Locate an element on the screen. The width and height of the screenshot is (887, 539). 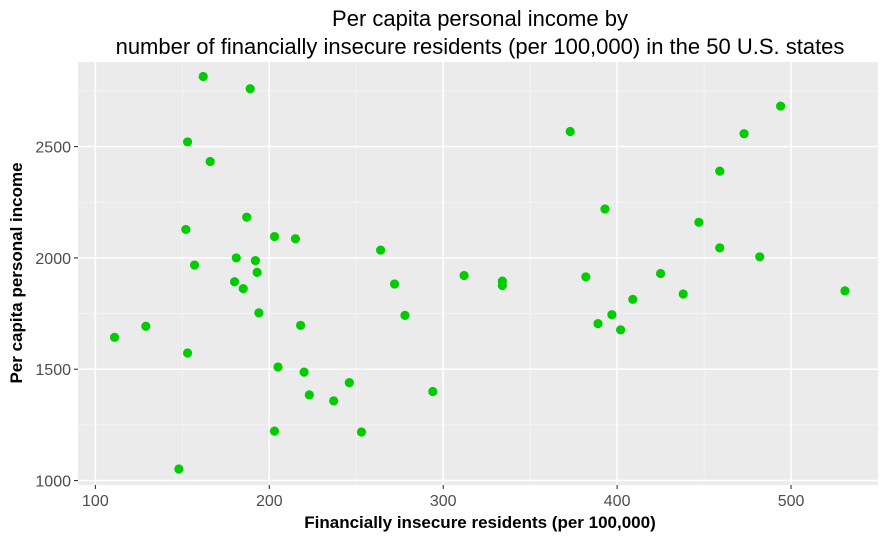
y-tick-label: 2000 is located at coordinates (53, 259).